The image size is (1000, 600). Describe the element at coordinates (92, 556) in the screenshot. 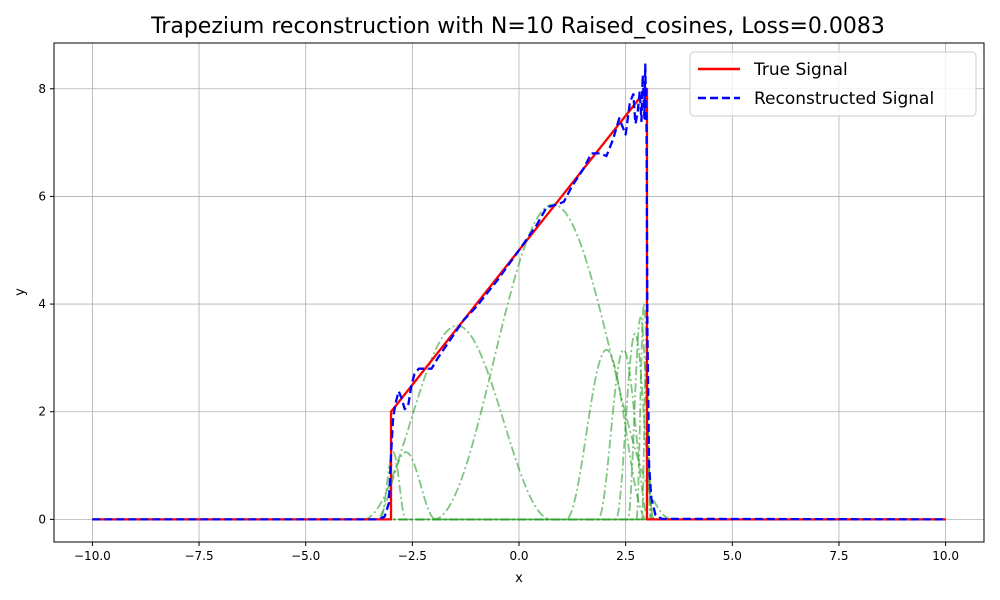

I see `x-tick-label: −10.0` at that location.